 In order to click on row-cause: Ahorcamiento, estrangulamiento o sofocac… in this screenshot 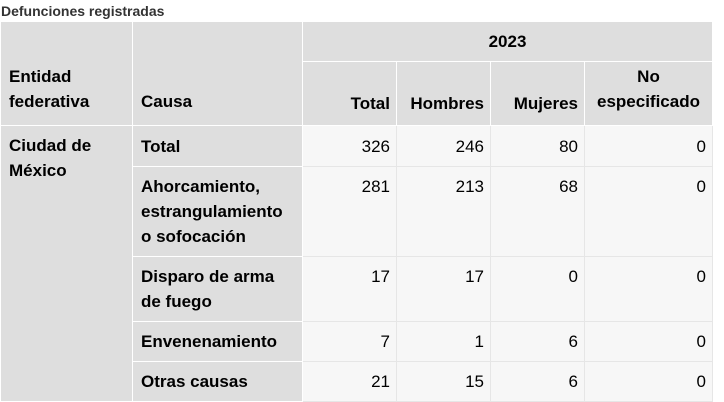, I will do `click(217, 211)`.